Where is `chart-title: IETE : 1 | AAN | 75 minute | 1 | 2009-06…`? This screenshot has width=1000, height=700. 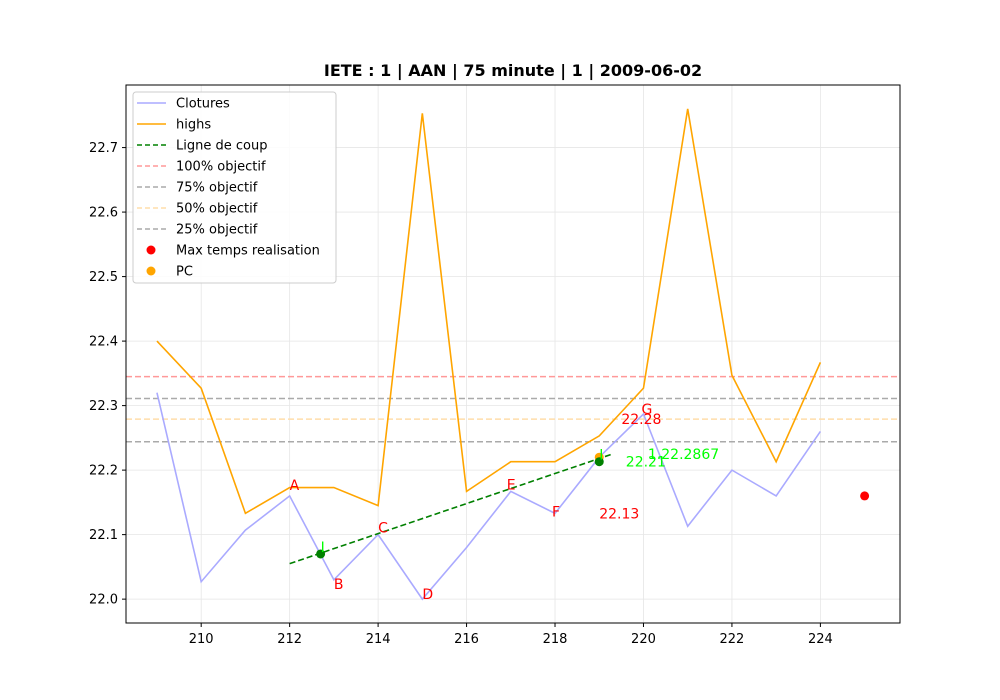
chart-title: IETE : 1 | AAN | 75 minute | 1 | 2009-06… is located at coordinates (513, 71).